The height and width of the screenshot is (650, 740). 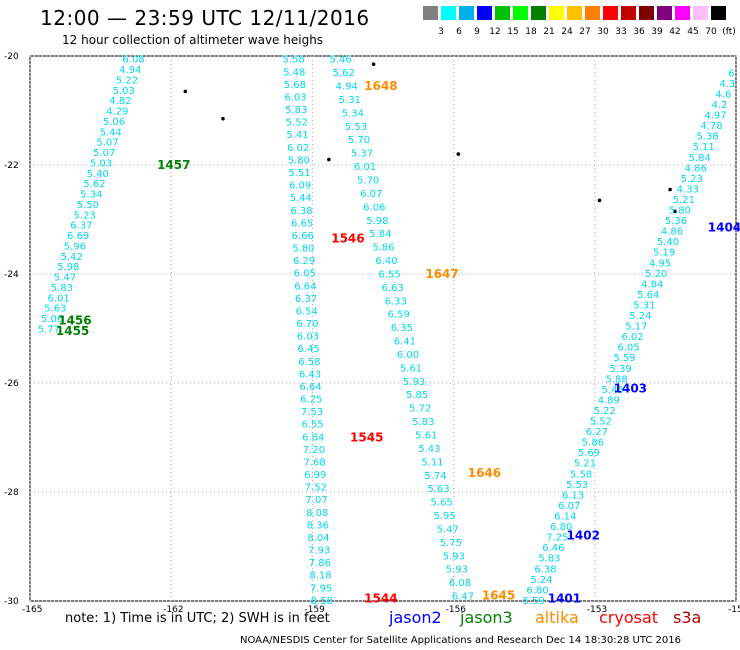 I want to click on satellite-legend-jason2: jason2, so click(x=415, y=617).